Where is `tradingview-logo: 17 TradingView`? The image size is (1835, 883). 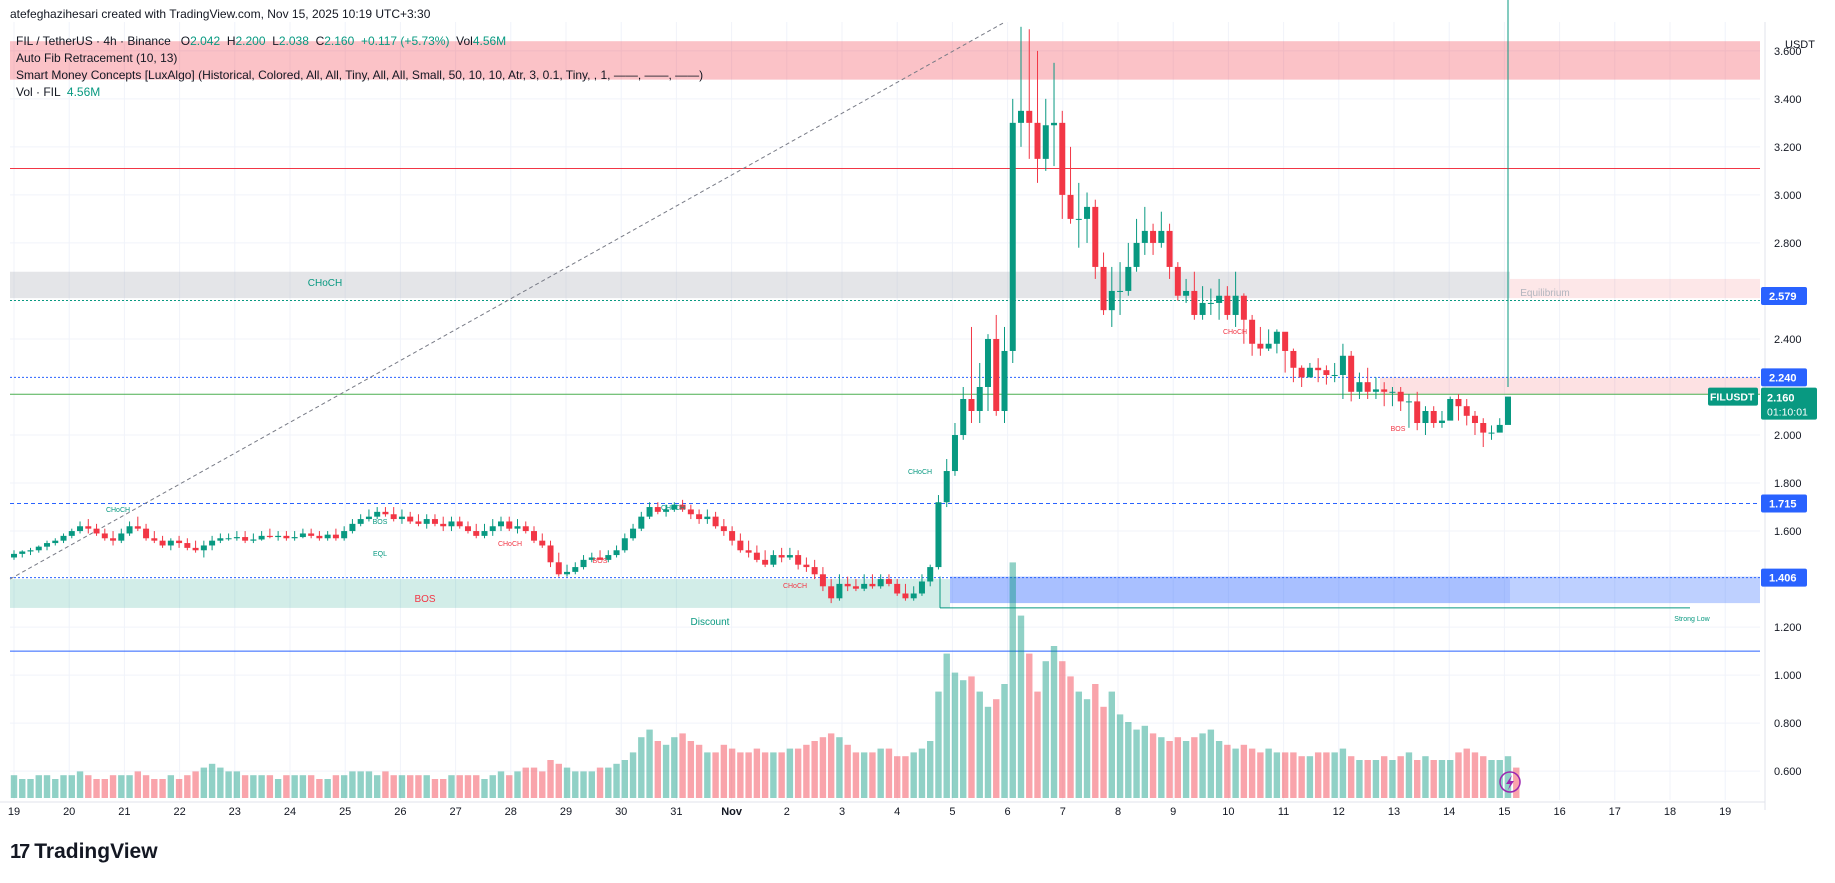
tradingview-logo: 17 TradingView is located at coordinates (84, 852).